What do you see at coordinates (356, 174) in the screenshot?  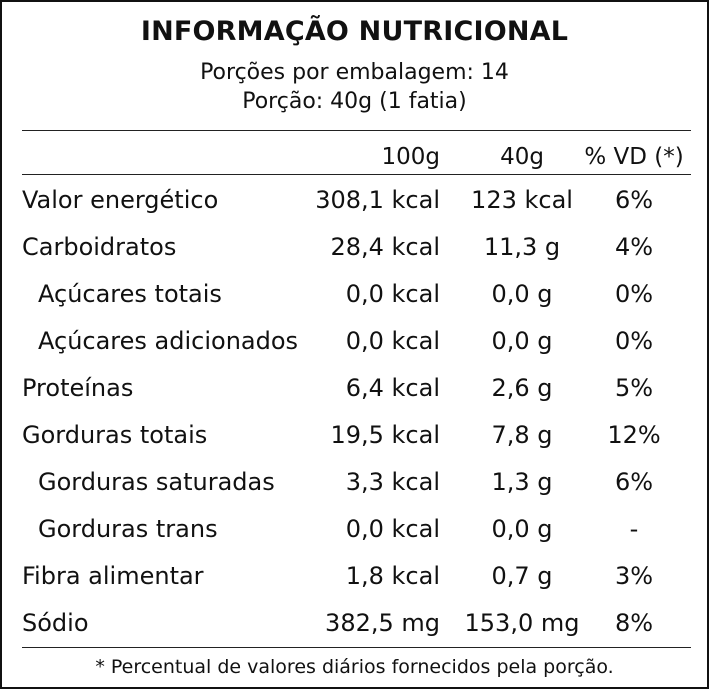 I see `header-bottom-rule` at bounding box center [356, 174].